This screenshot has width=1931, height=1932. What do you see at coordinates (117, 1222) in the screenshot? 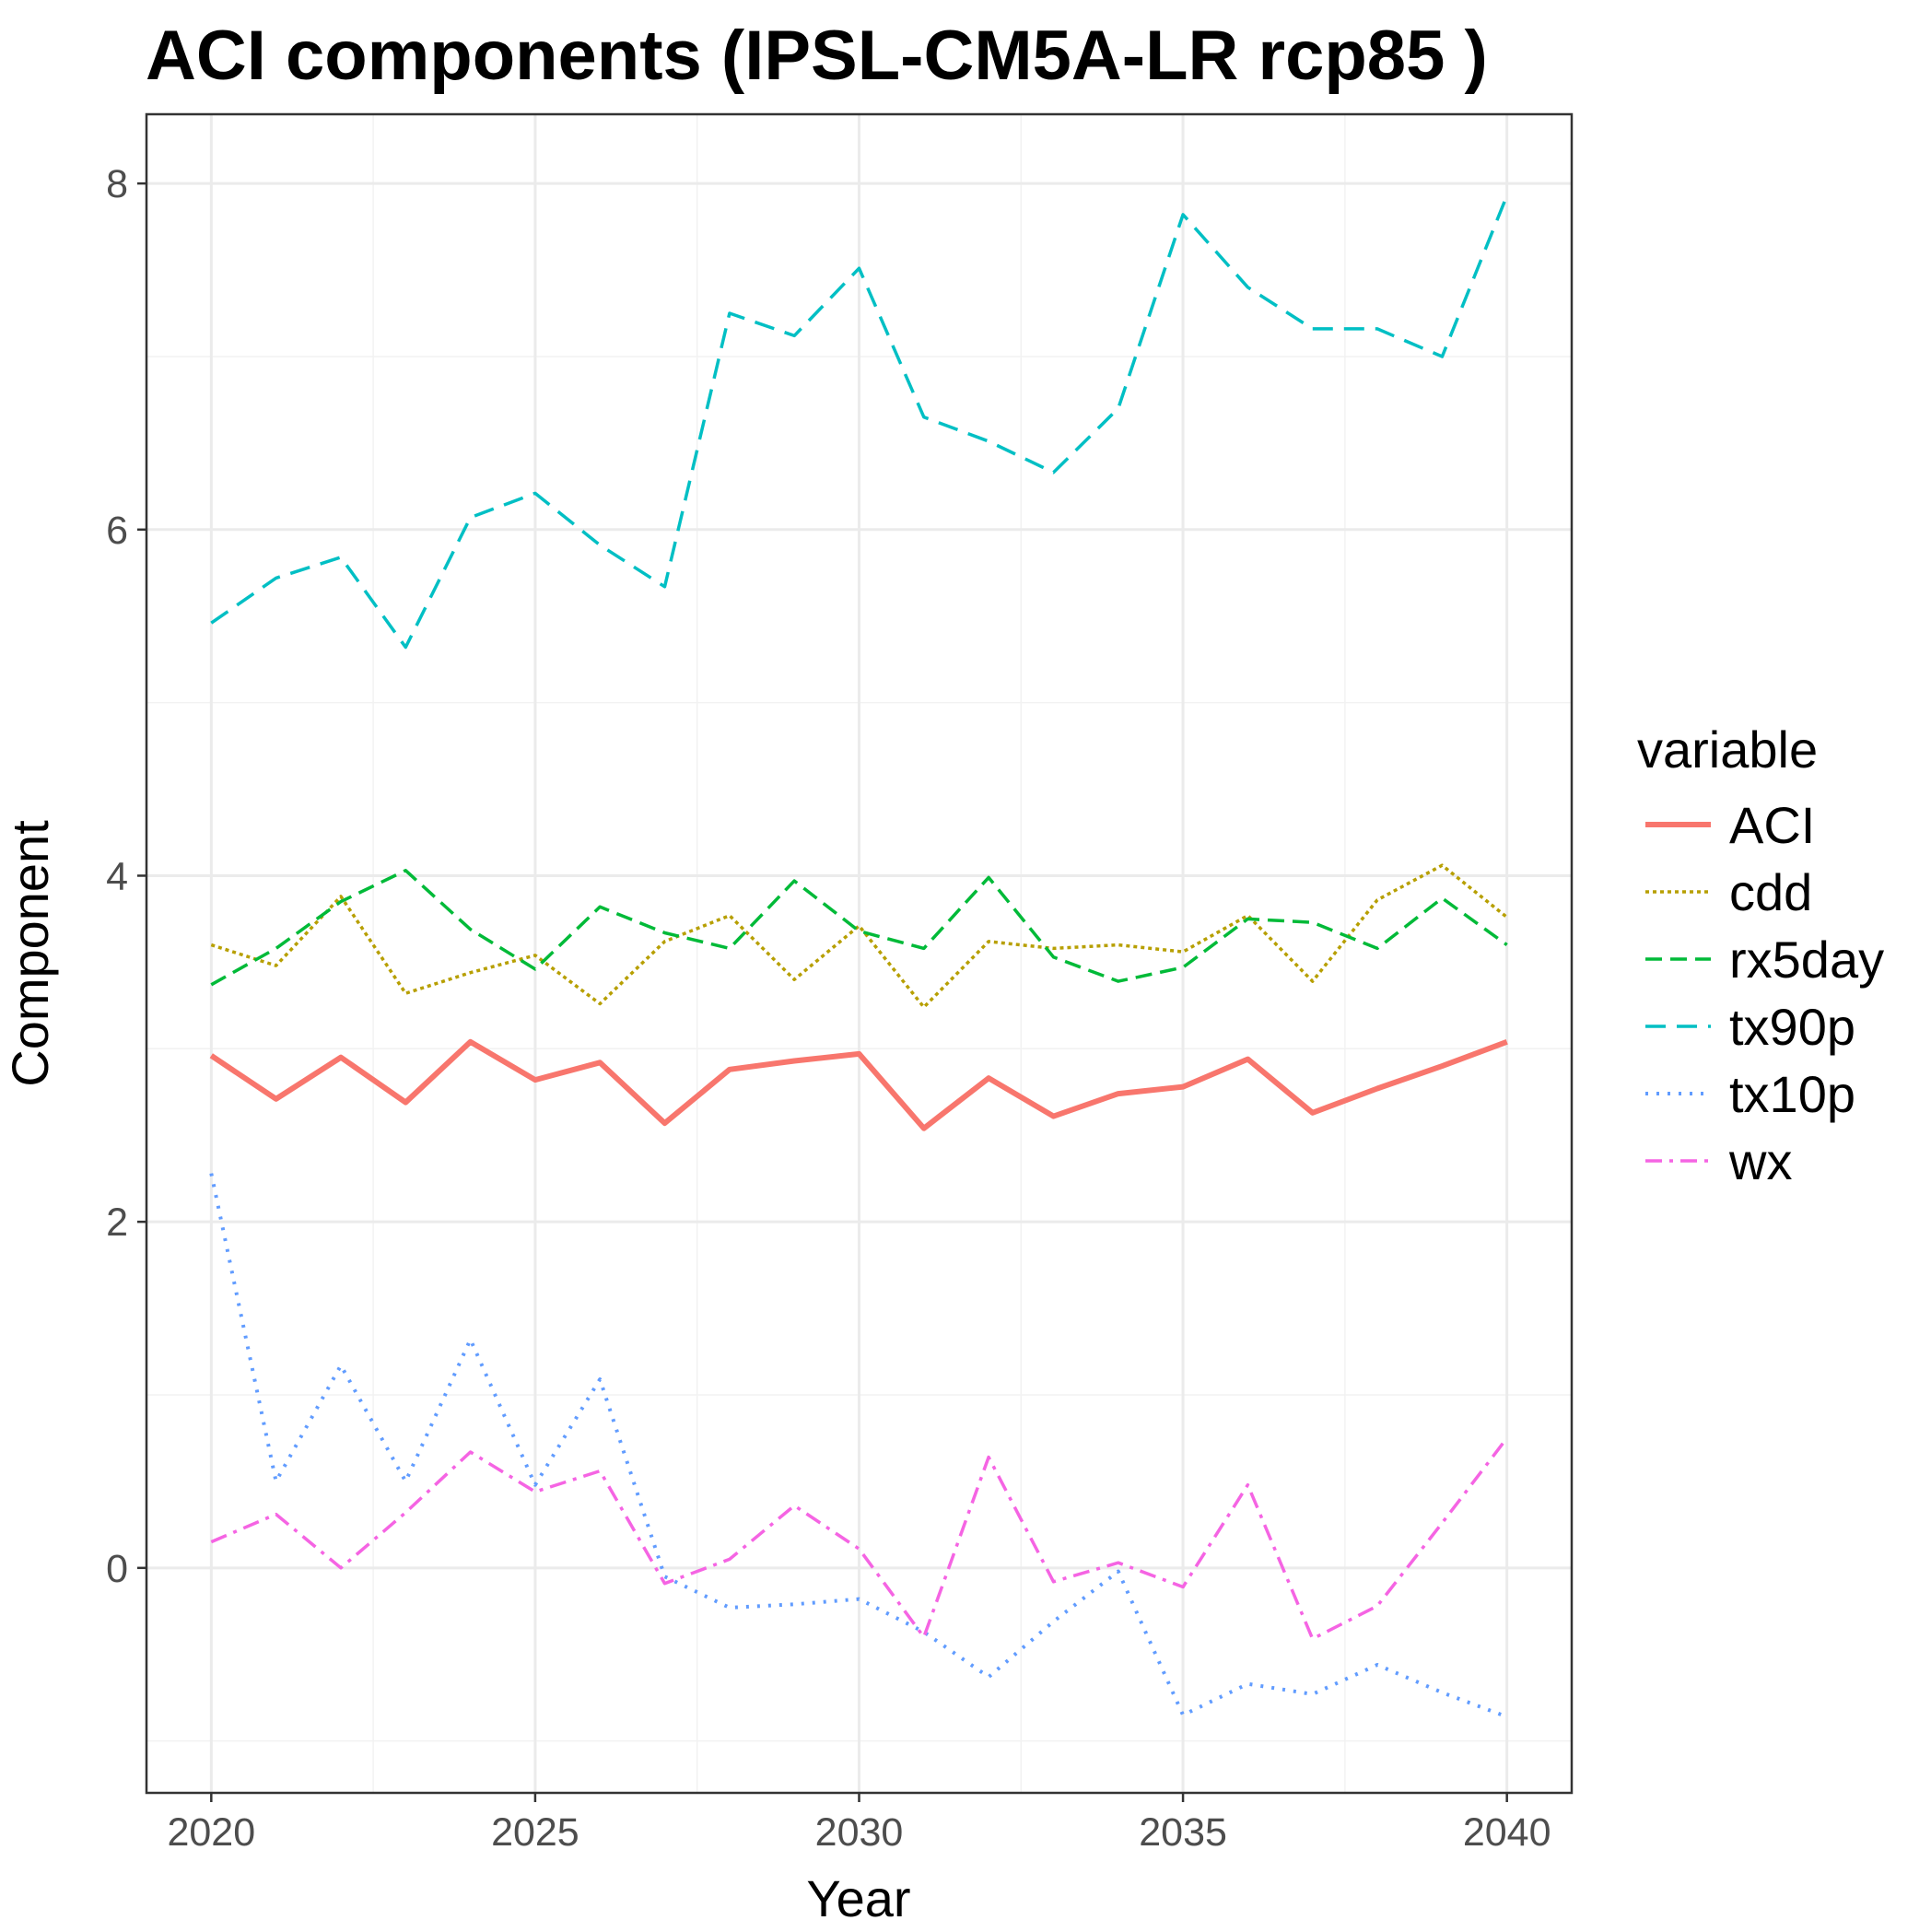
I see `y-tick-label: 2` at bounding box center [117, 1222].